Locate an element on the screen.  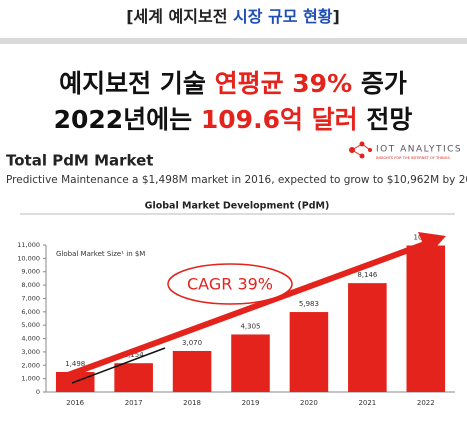
annotation: CAGR 39% is located at coordinates (230, 284).